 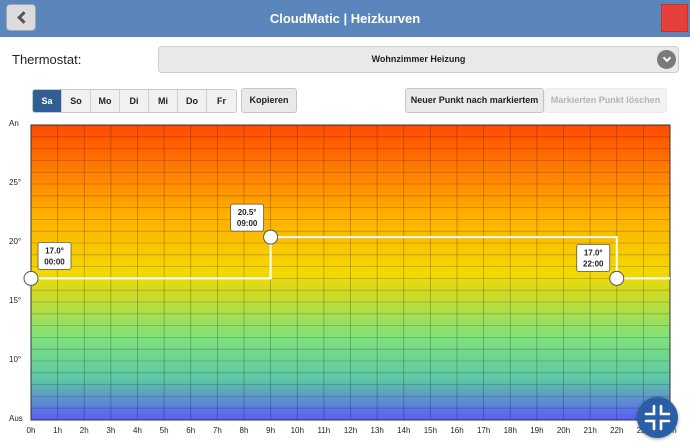 I want to click on day-selector: Sa So Mo Di Mi Do Fr, so click(x=134, y=101).